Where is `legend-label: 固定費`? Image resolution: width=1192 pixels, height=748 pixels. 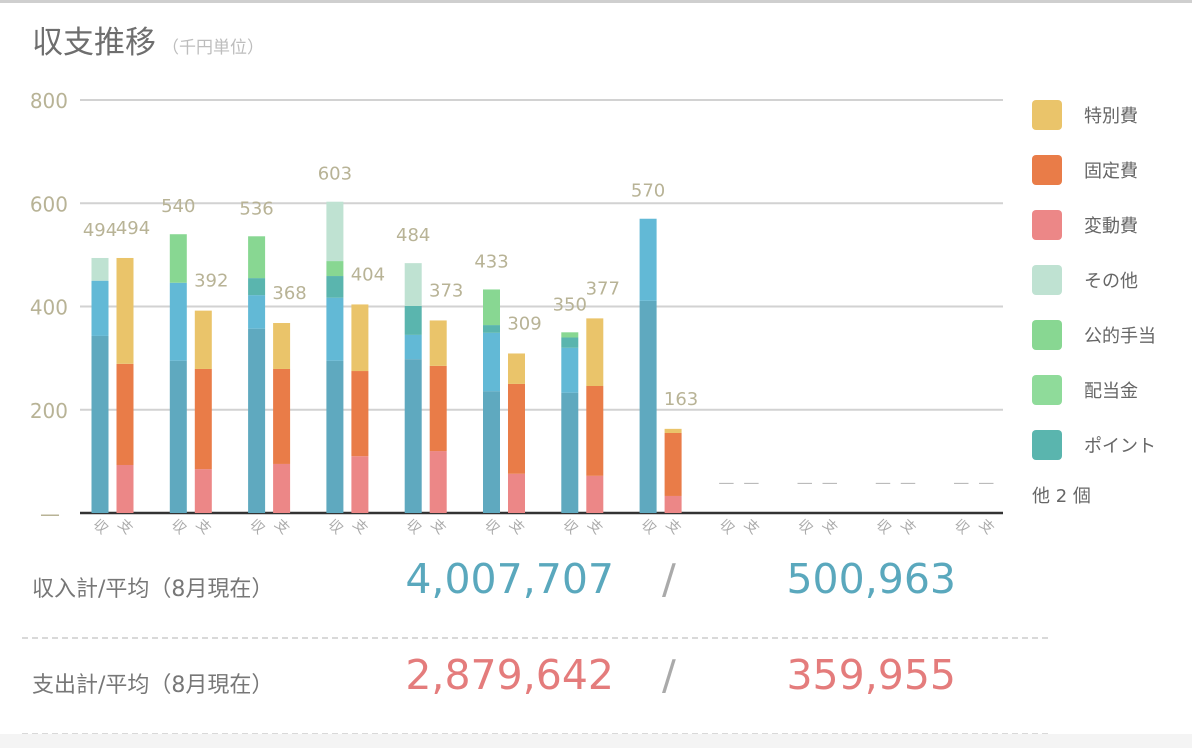
legend-label: 固定費 is located at coordinates (1111, 171).